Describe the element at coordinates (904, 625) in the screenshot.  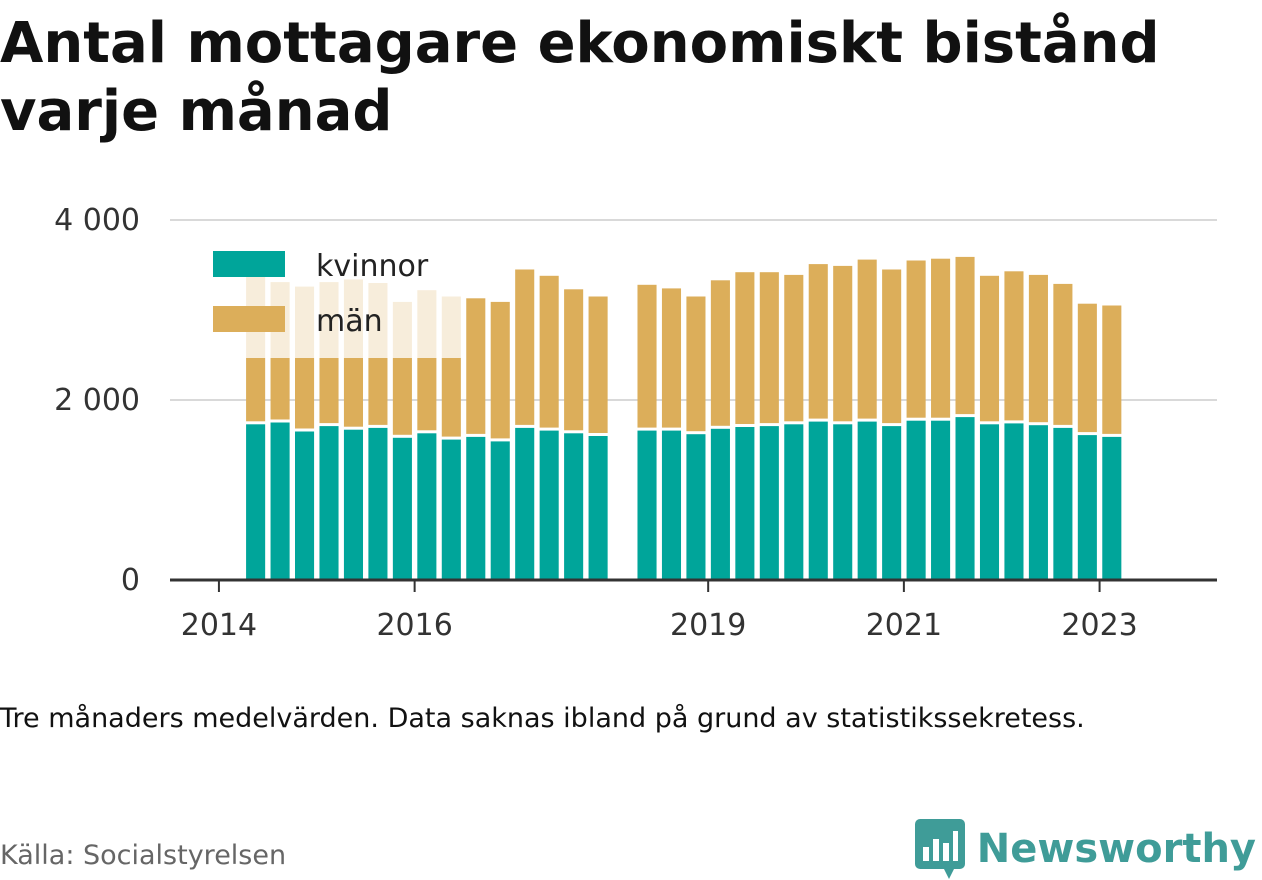
I see `x-tick-label: 2021` at that location.